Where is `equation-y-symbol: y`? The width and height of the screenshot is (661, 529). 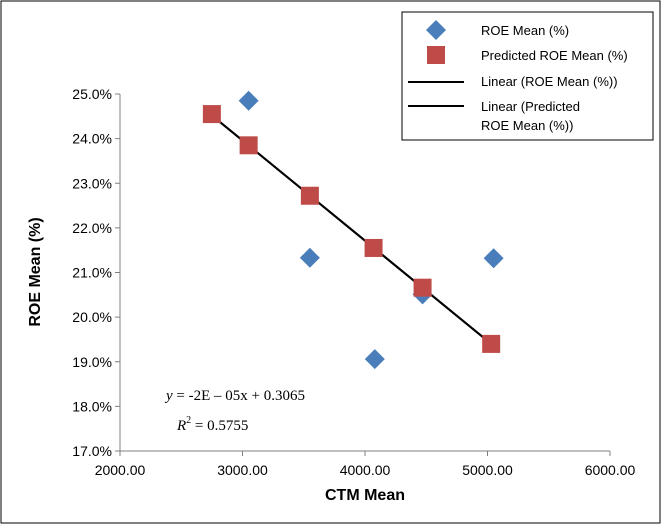 equation-y-symbol: y is located at coordinates (168, 396).